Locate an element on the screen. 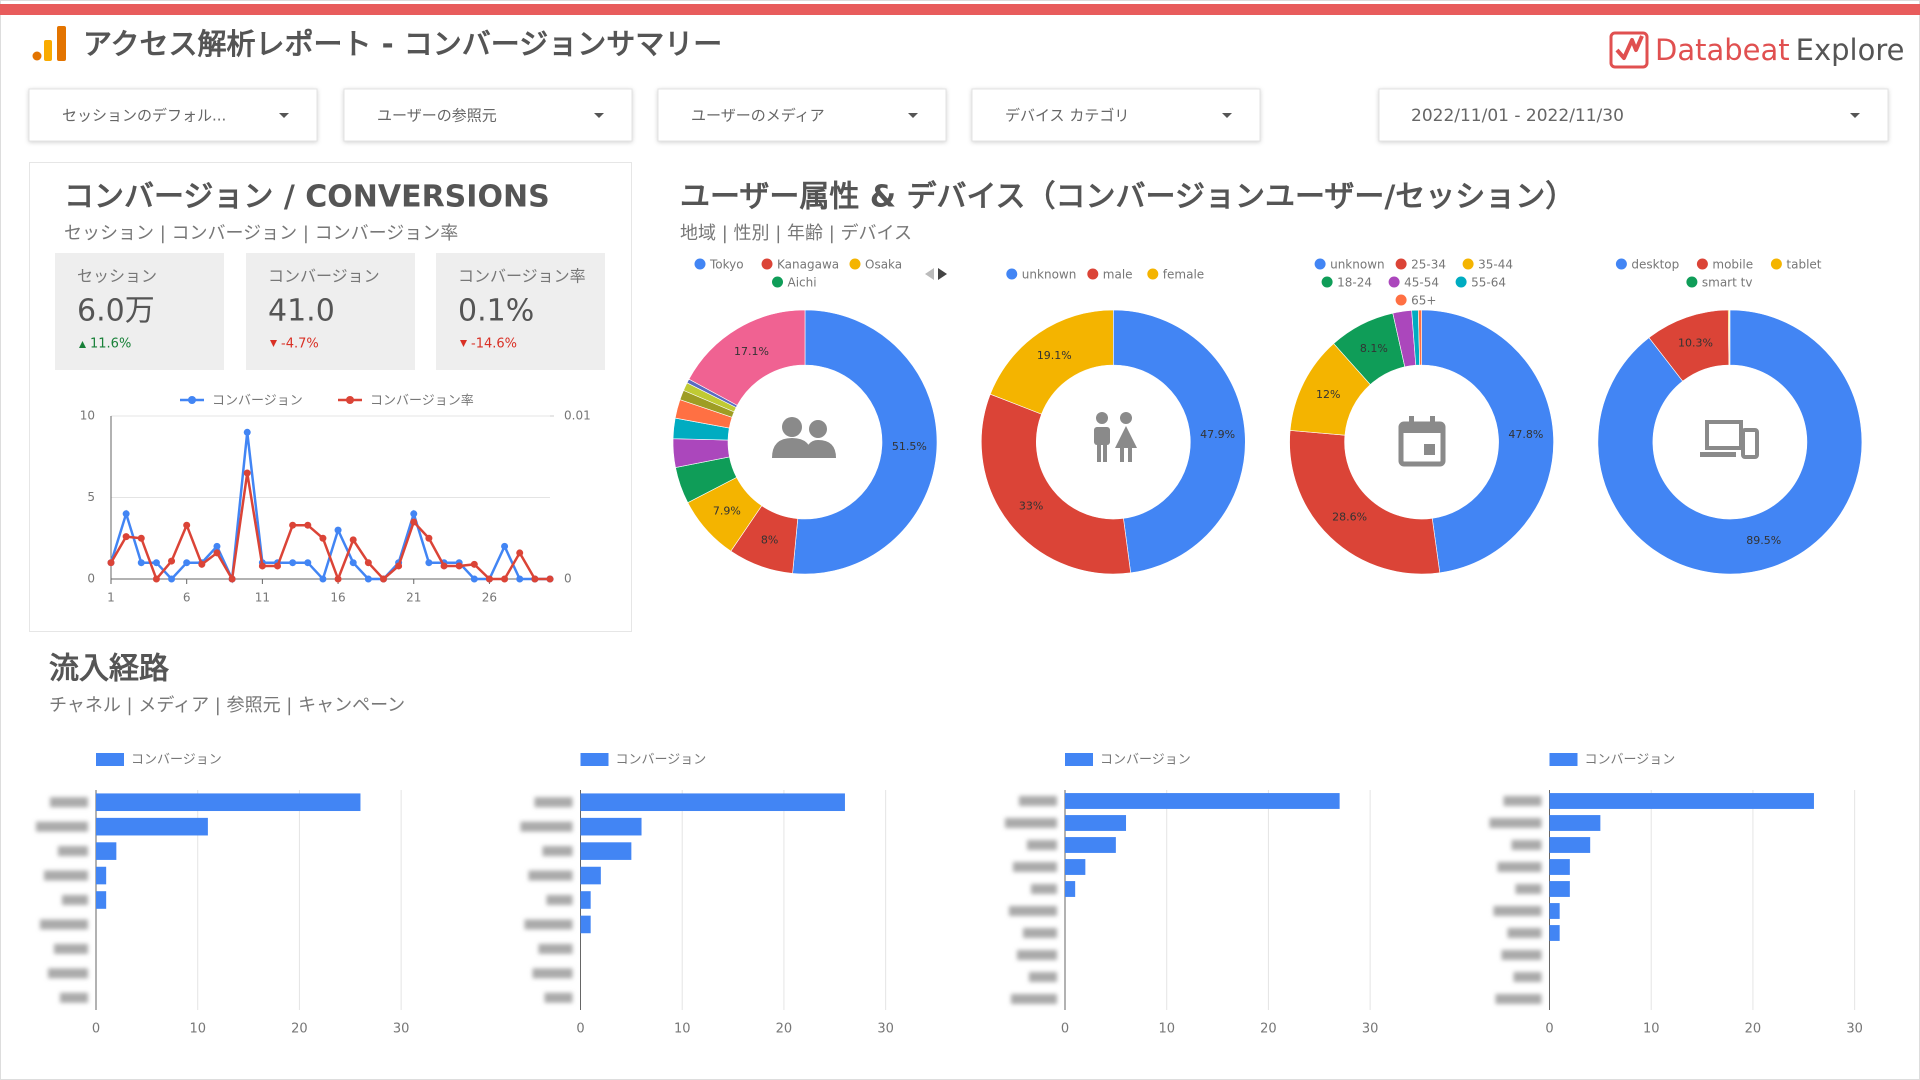  x-tick-label: 1 is located at coordinates (111, 598).